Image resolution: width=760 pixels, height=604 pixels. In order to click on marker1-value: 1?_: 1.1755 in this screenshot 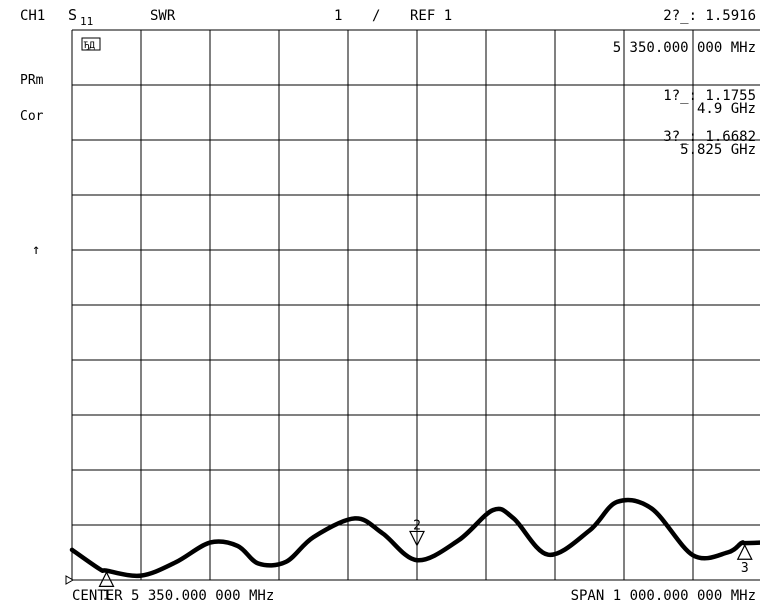, I will do `click(709, 96)`.